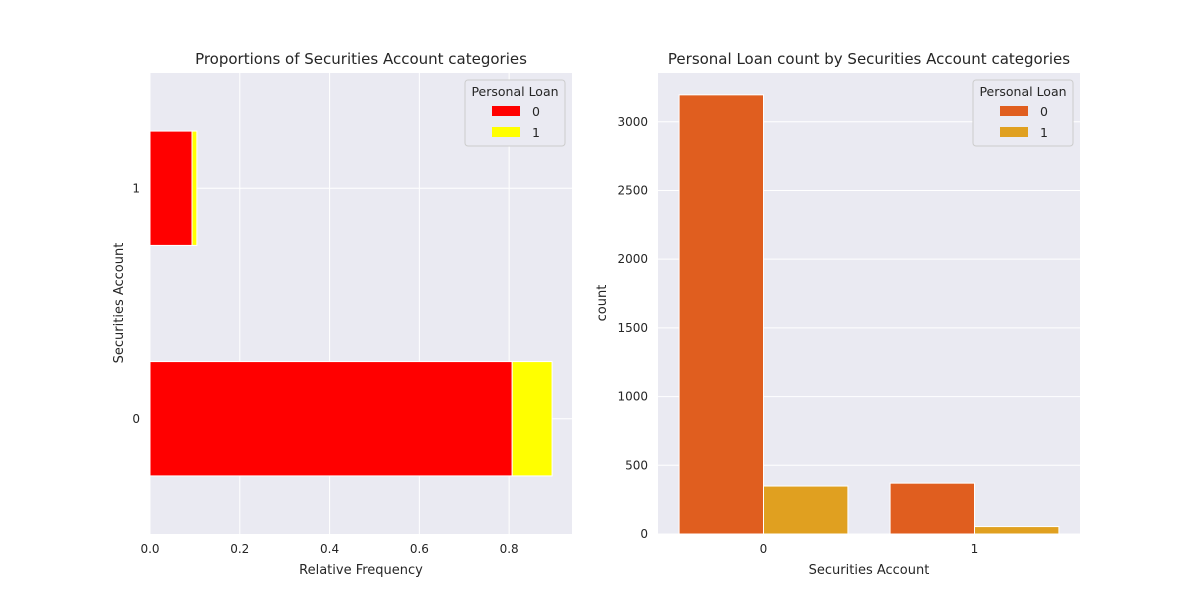  Describe the element at coordinates (419, 549) in the screenshot. I see `x-tick-label: 0.6` at that location.